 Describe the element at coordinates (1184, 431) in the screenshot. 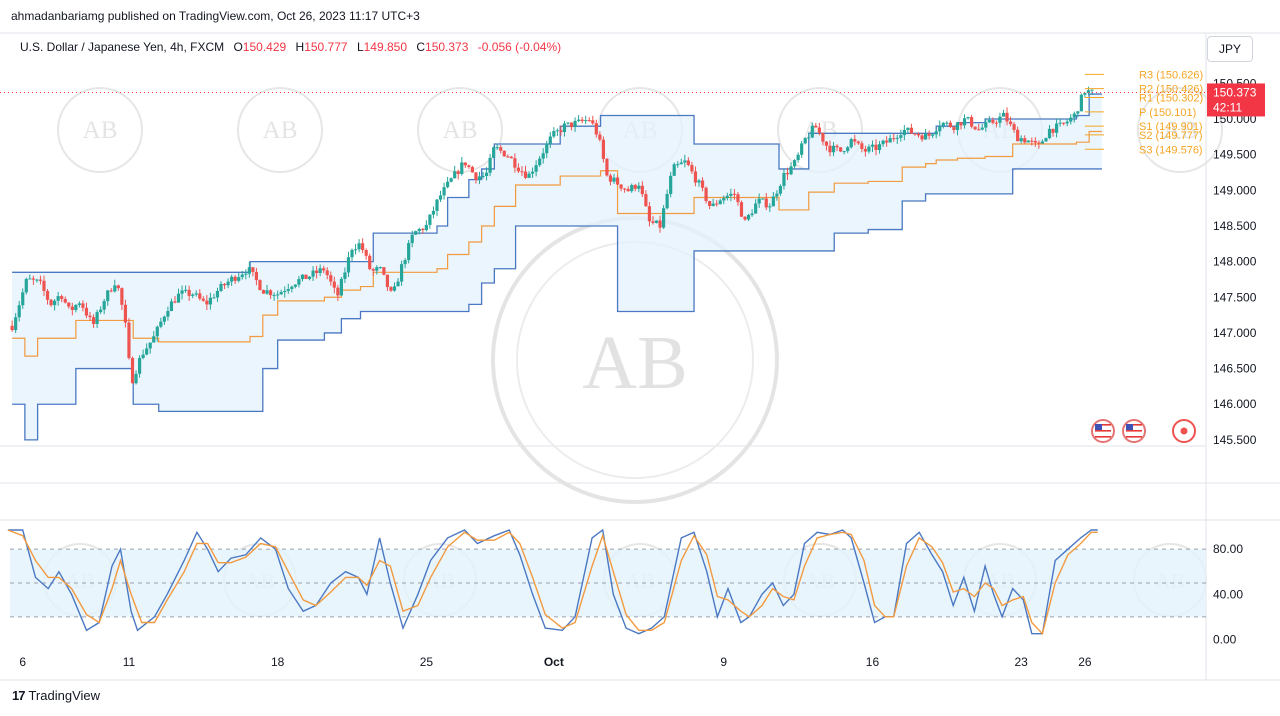

I see `event-marker-icon` at that location.